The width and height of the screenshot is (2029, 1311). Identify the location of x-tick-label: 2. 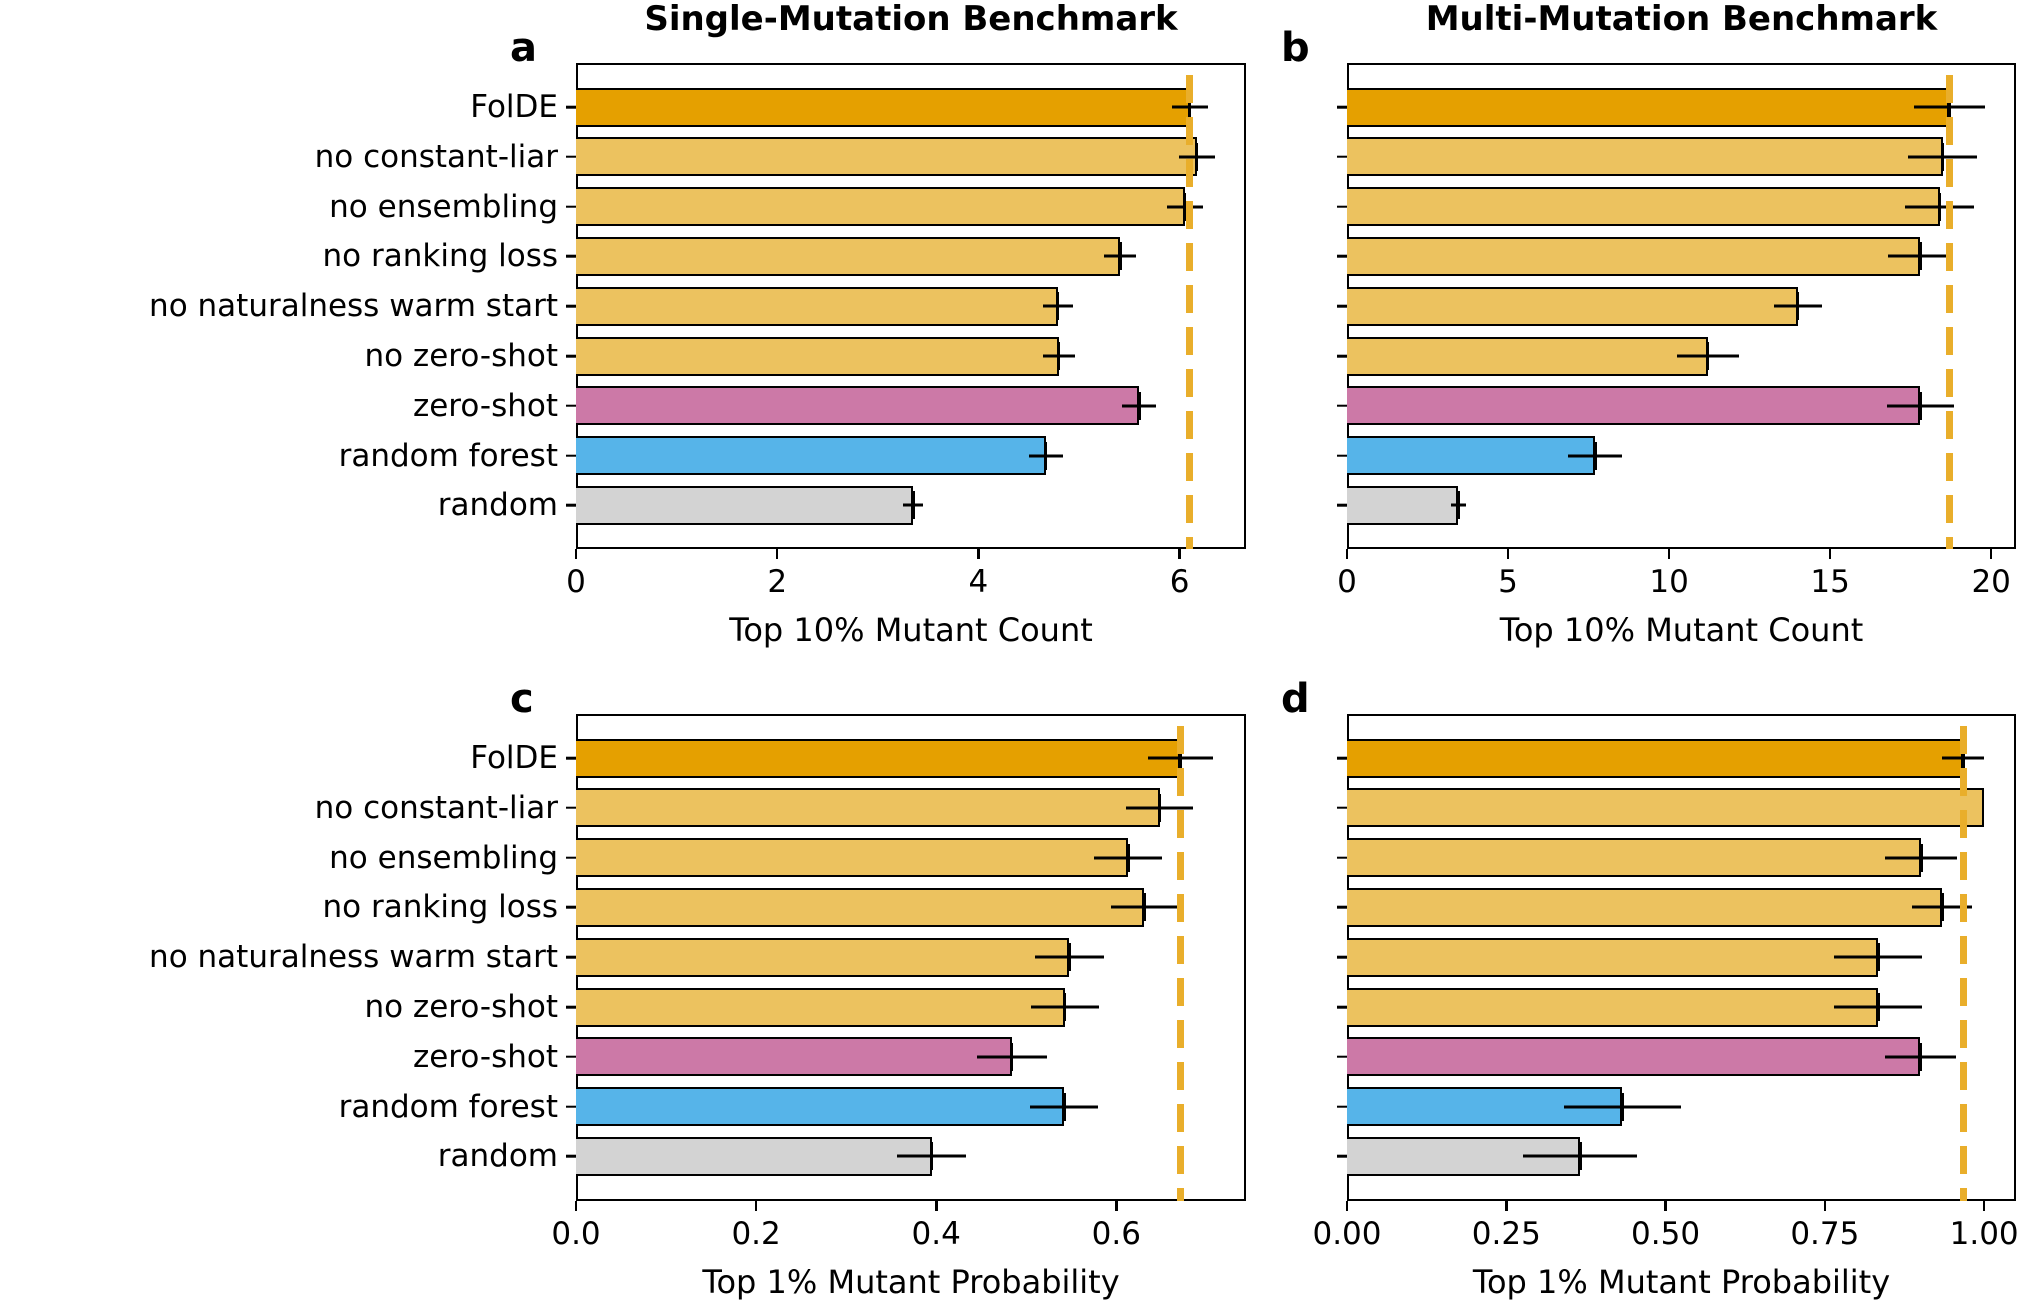
(777, 582).